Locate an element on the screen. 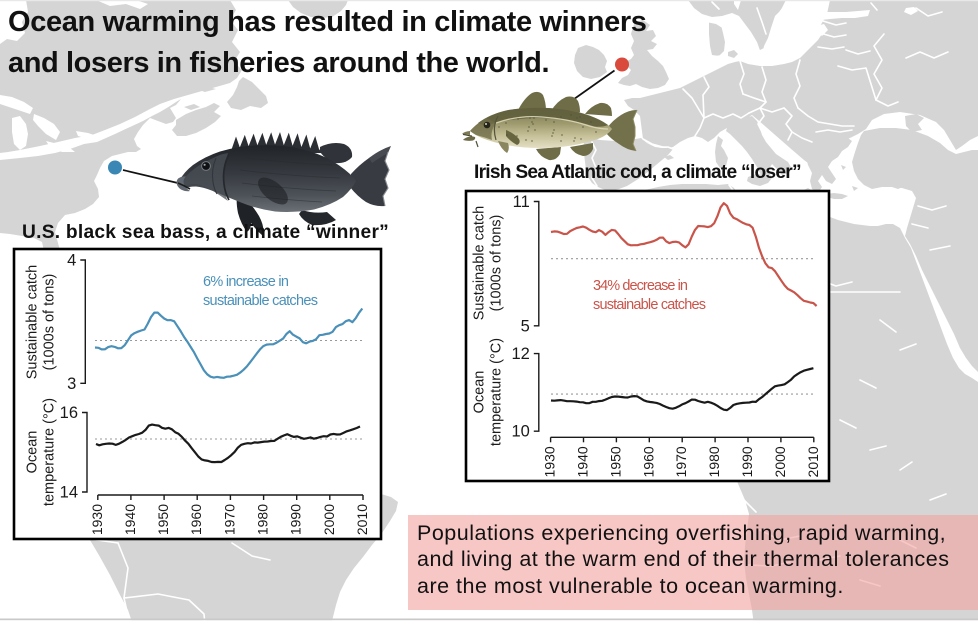 The height and width of the screenshot is (625, 978). svg-text: 14 is located at coordinates (69, 493).